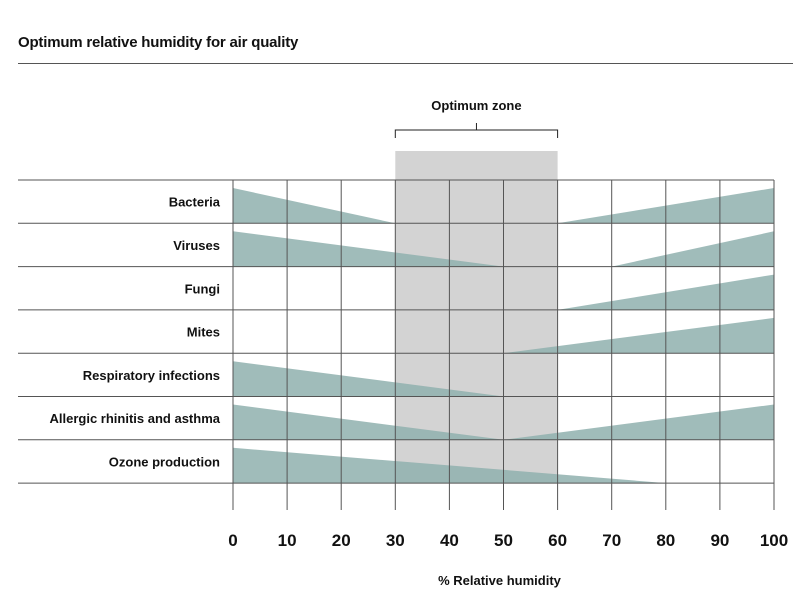  Describe the element at coordinates (665, 540) in the screenshot. I see `x-tick-label: 80` at that location.